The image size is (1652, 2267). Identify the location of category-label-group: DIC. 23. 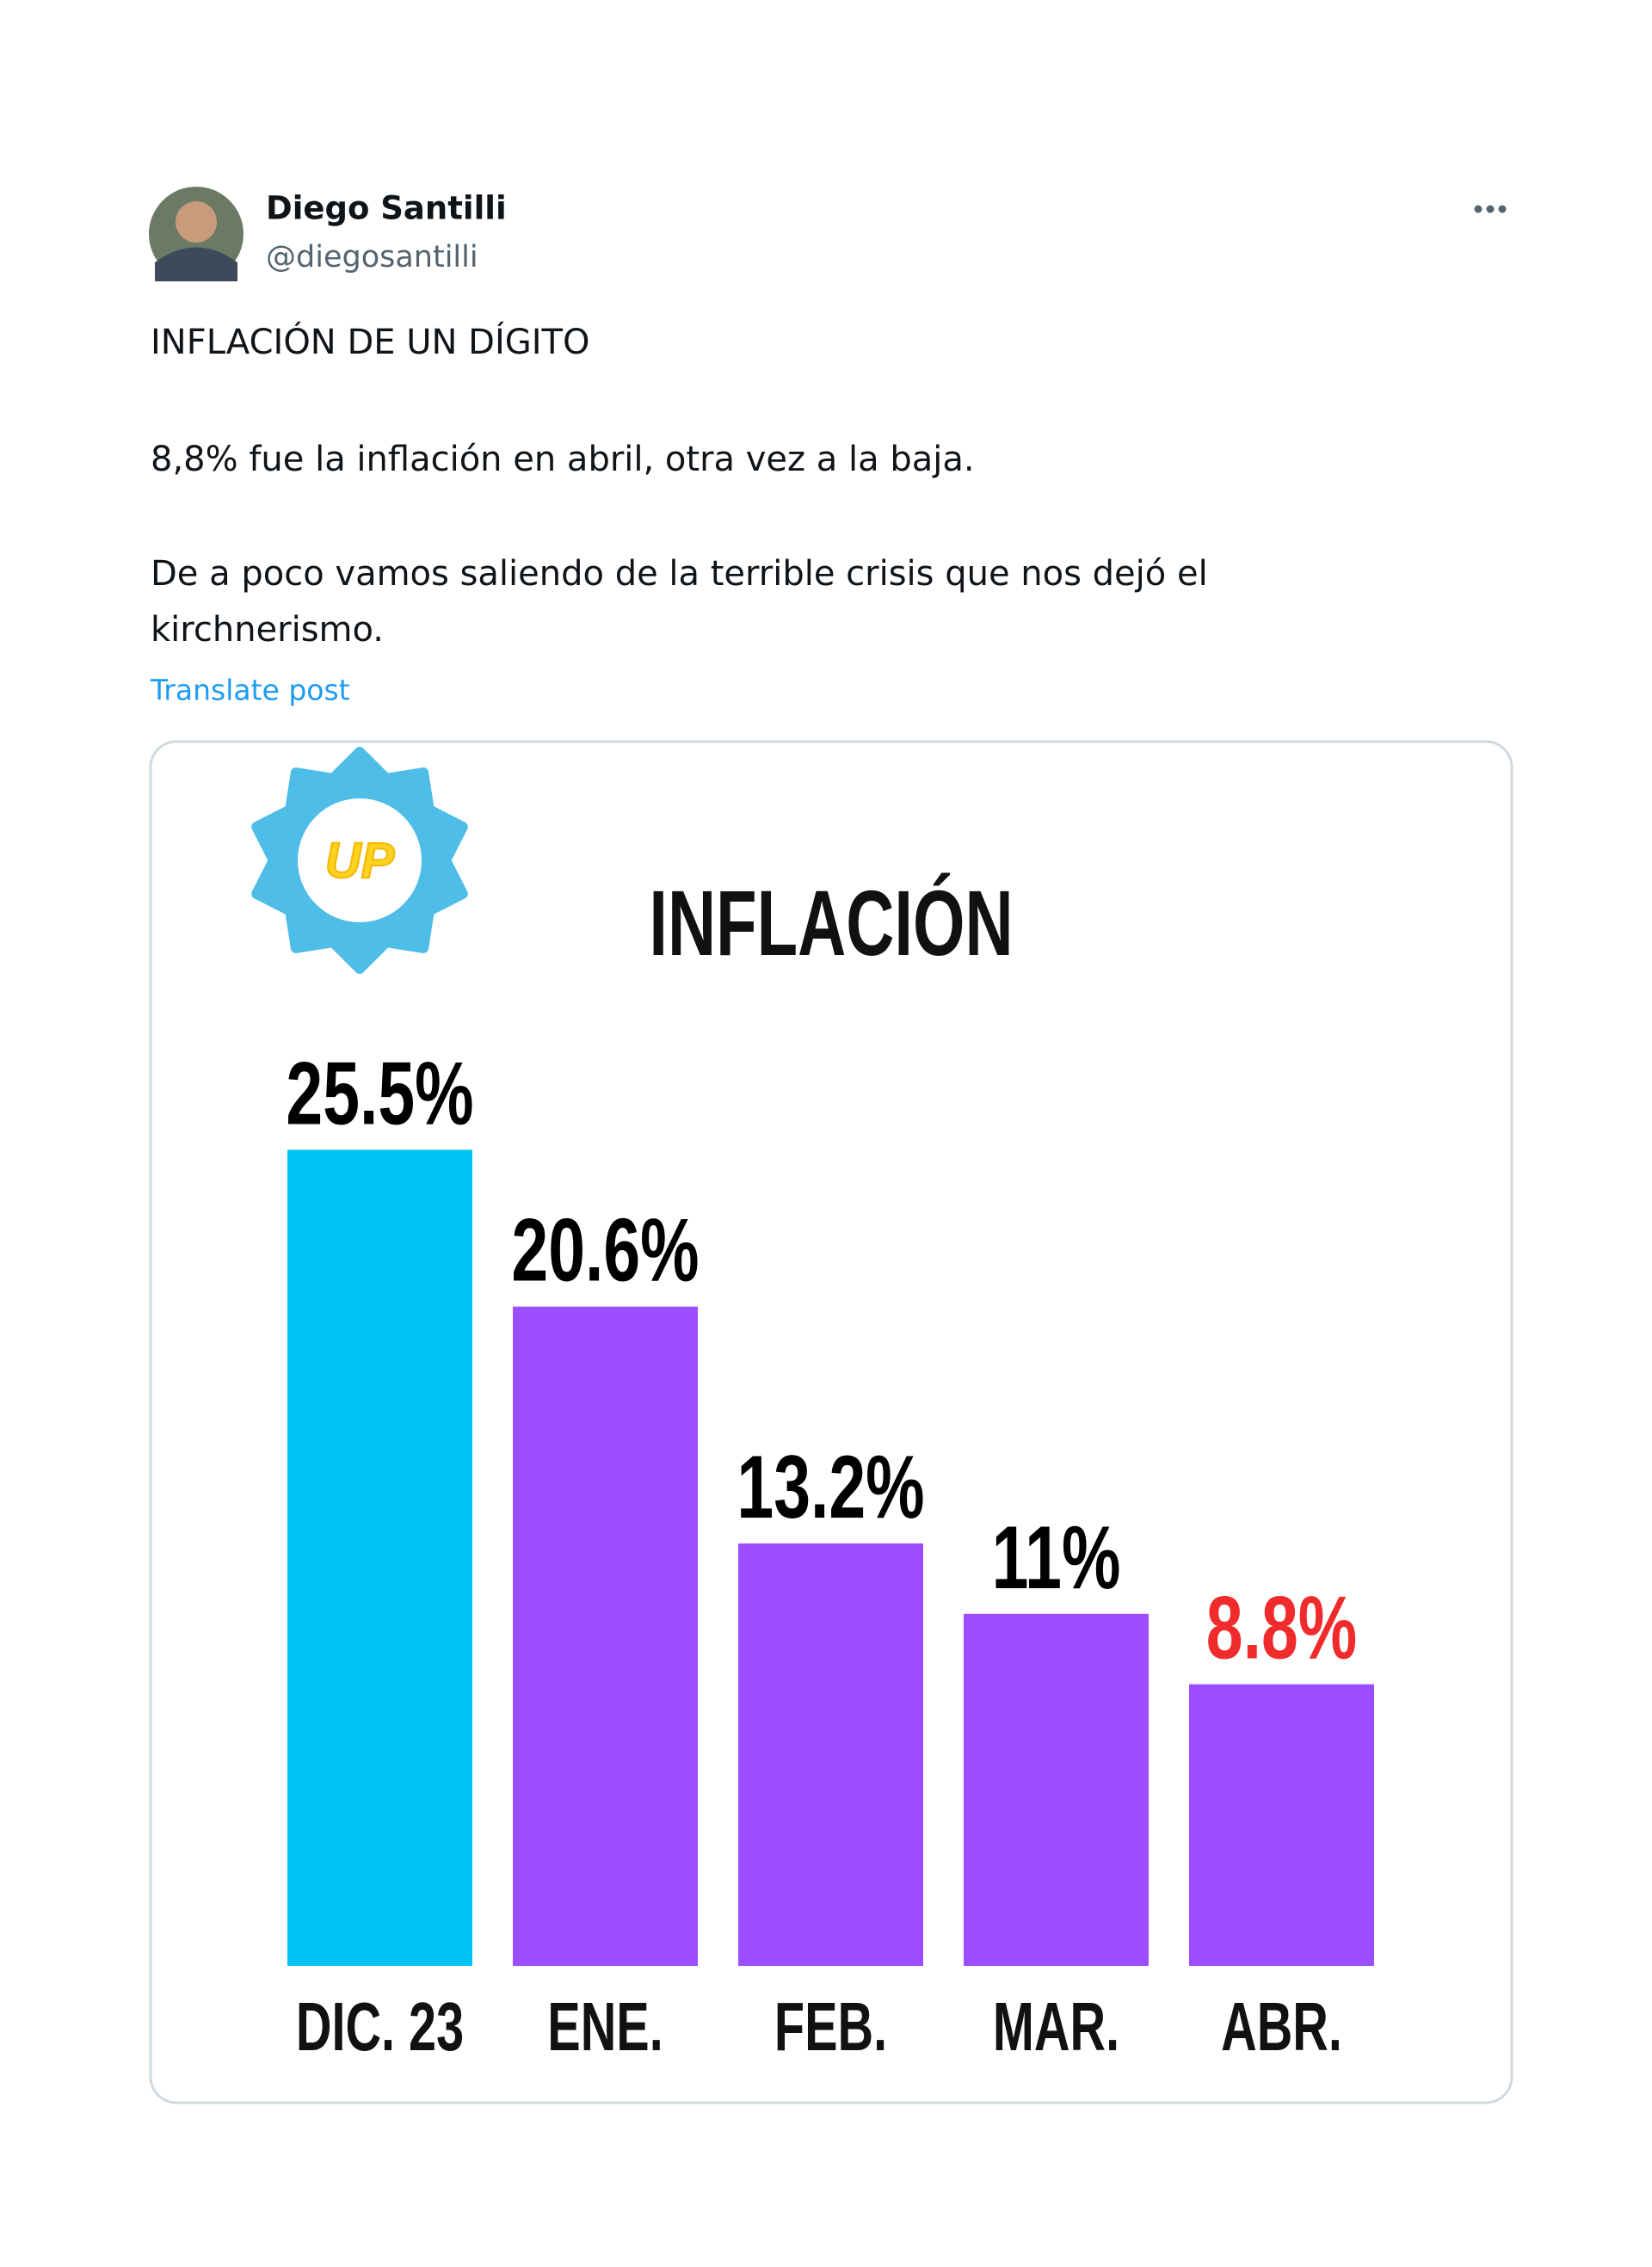
(380, 2027).